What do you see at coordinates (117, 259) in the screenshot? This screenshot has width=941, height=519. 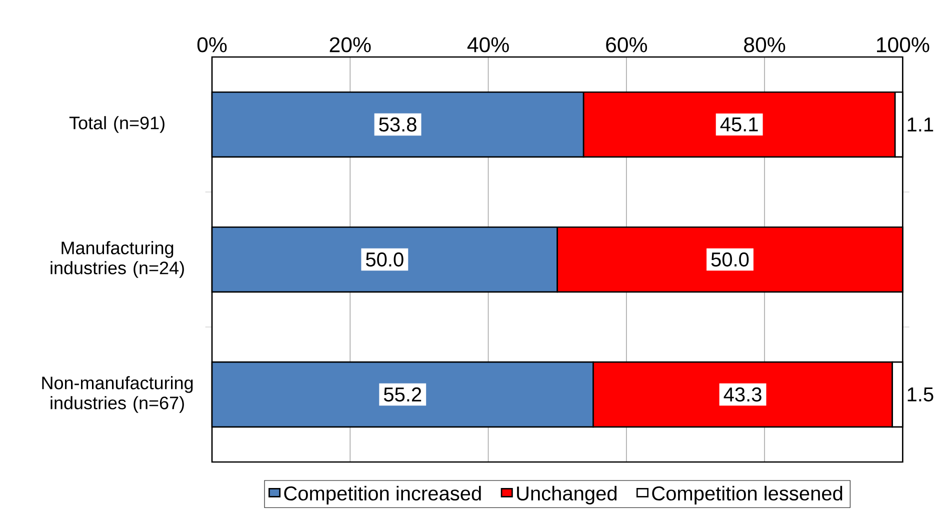 I see `y-tick-label: Manufacturing industries (n=24)` at bounding box center [117, 259].